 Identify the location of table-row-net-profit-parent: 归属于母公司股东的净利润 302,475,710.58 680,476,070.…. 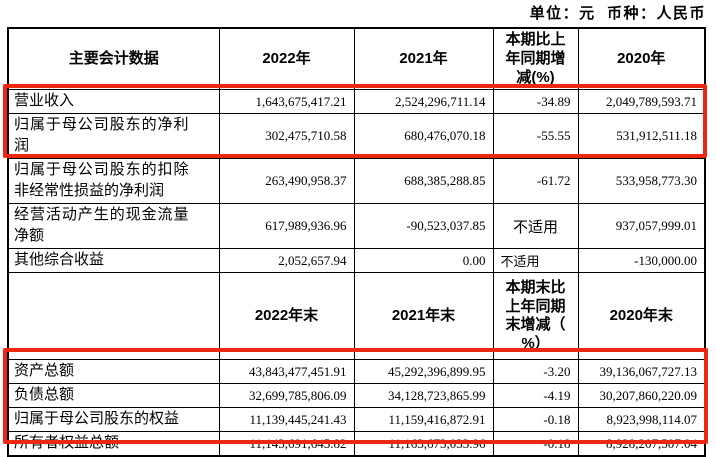
(356, 136).